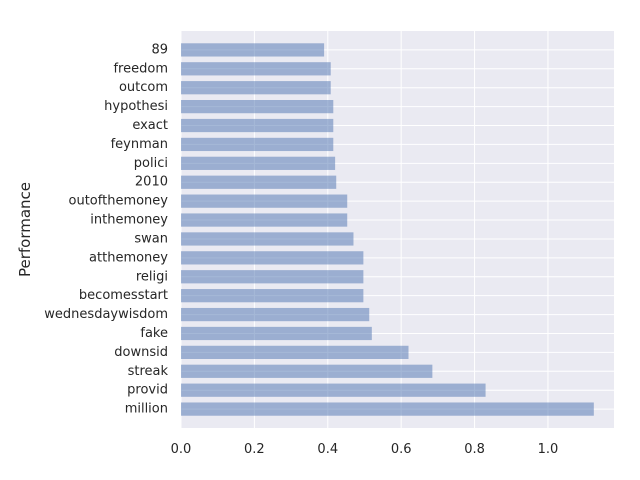  What do you see at coordinates (136, 106) in the screenshot?
I see `y-tick-label: hypothesi` at bounding box center [136, 106].